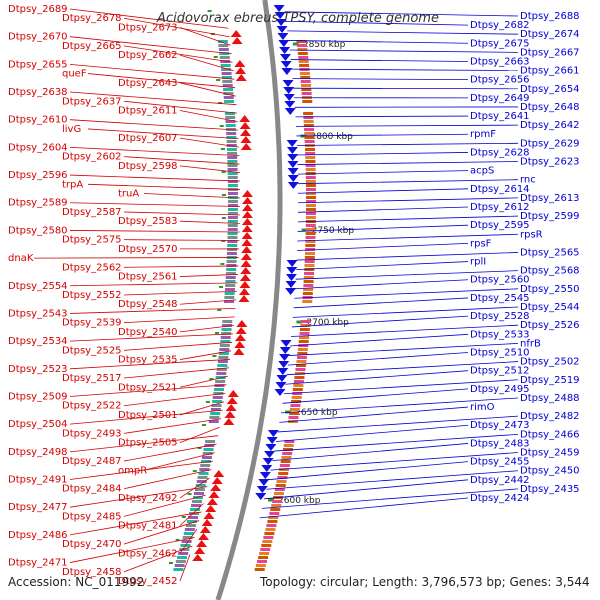  I want to click on gene-label-left: Dtpsy_2509, so click(38, 396).